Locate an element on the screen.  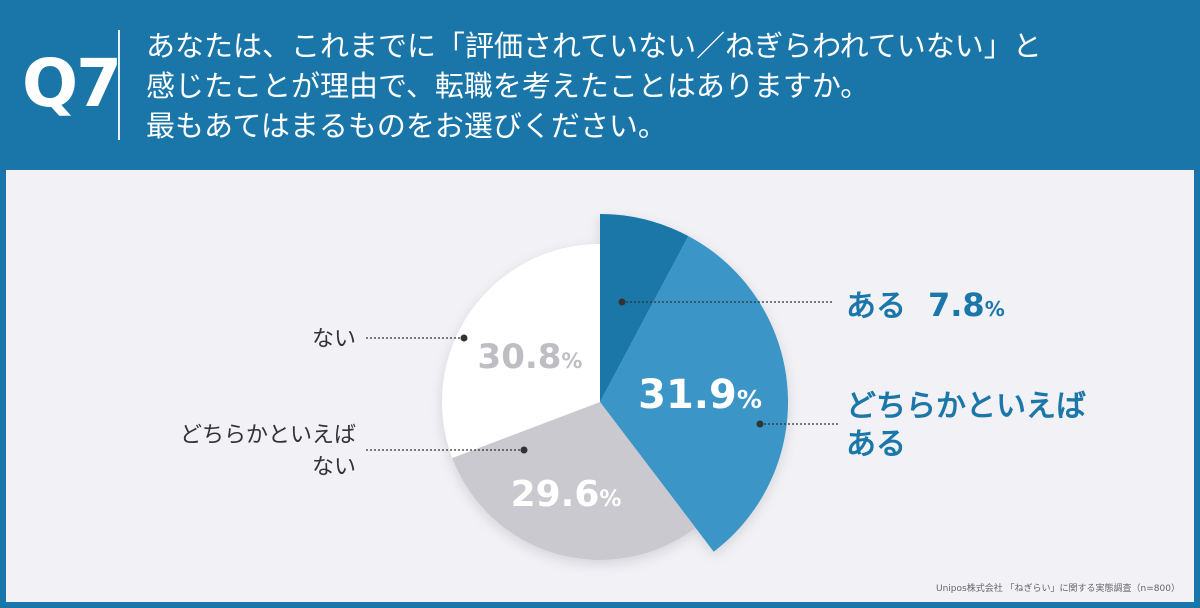
leader-nai-dot is located at coordinates (464, 338).